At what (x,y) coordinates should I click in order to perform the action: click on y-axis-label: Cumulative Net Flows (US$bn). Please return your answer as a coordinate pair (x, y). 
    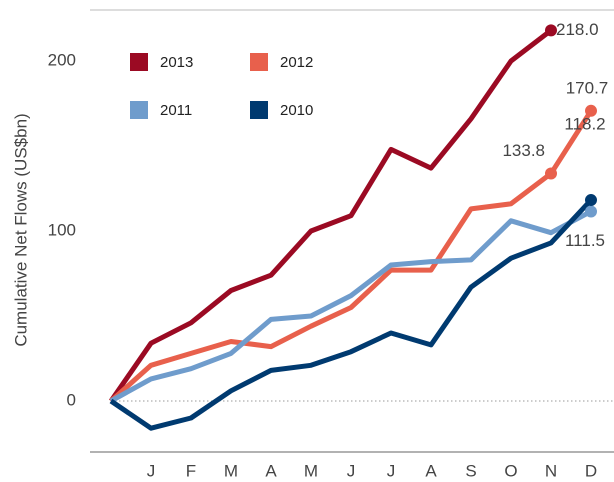
    Looking at the image, I should click on (20, 229).